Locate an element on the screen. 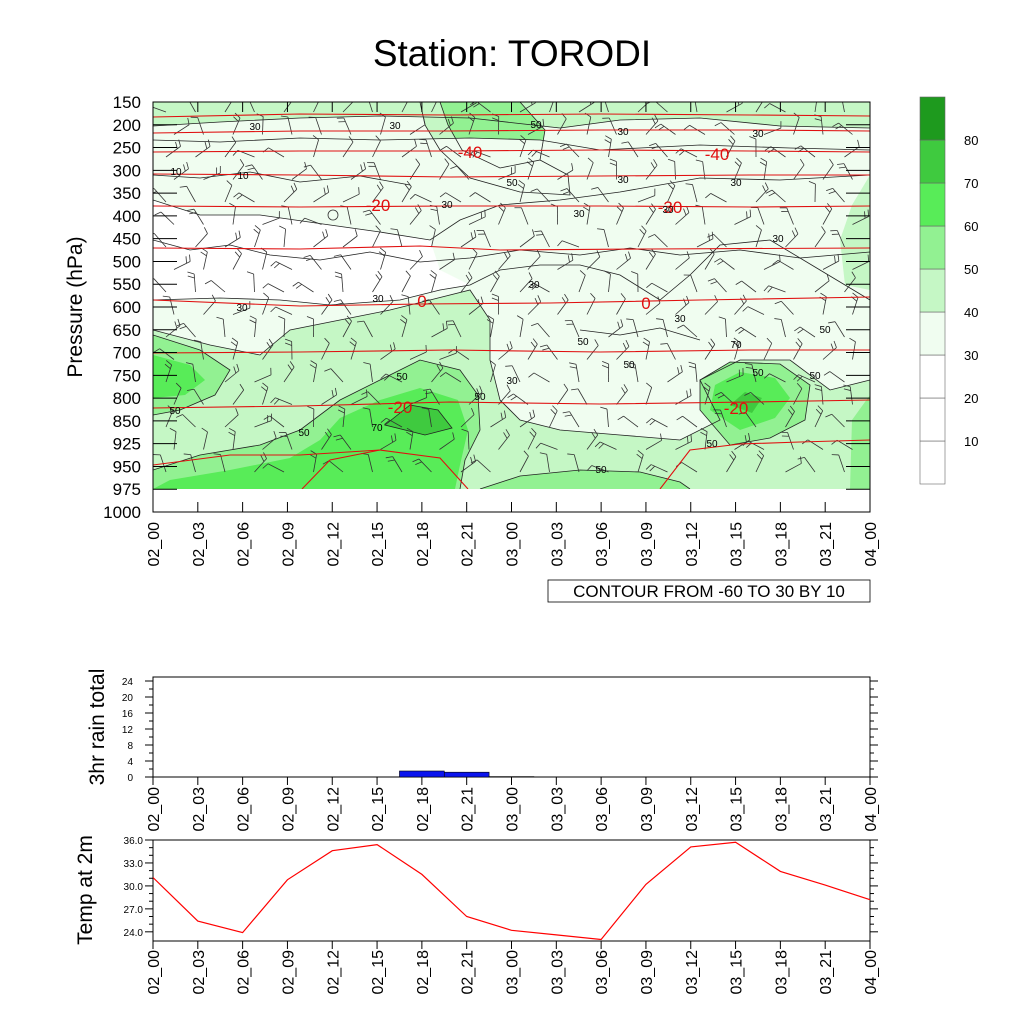 The width and height of the screenshot is (1024, 1024). colorbar-box is located at coordinates (932, 290).